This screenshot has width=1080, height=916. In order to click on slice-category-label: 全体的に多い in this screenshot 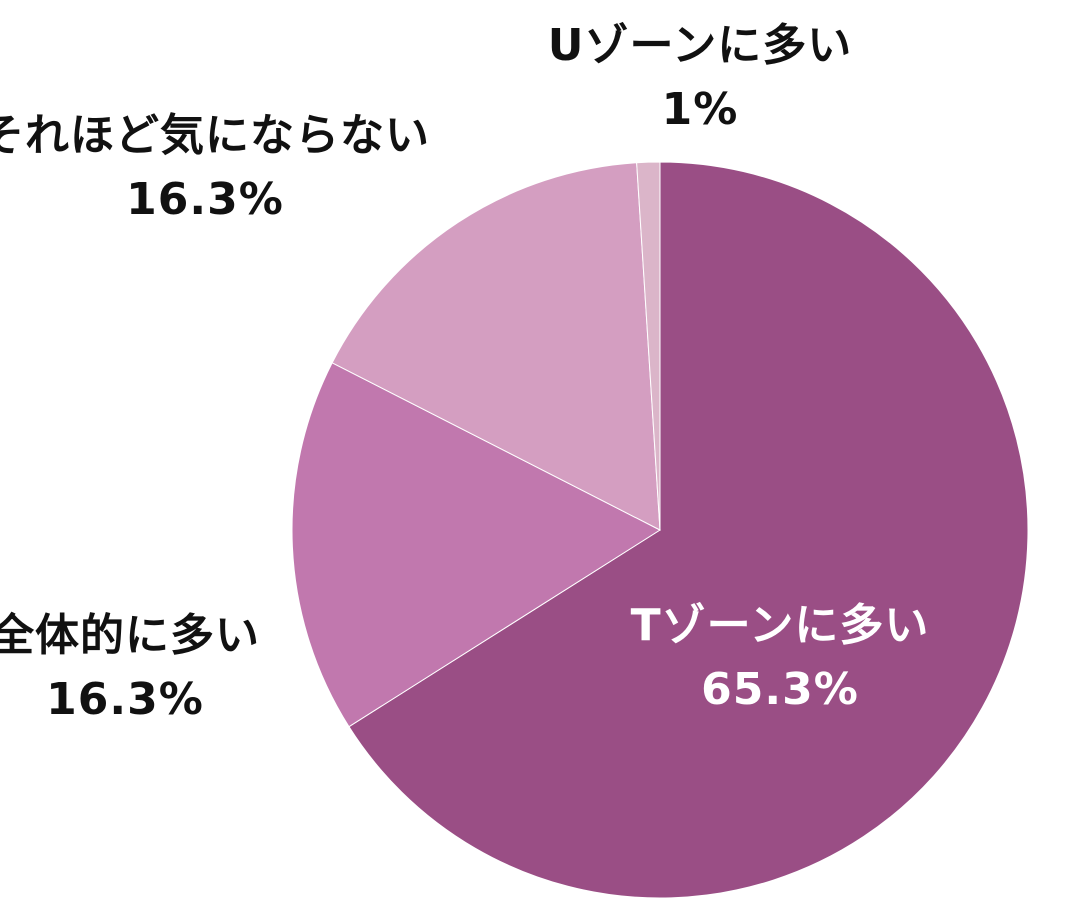, I will do `click(130, 635)`.